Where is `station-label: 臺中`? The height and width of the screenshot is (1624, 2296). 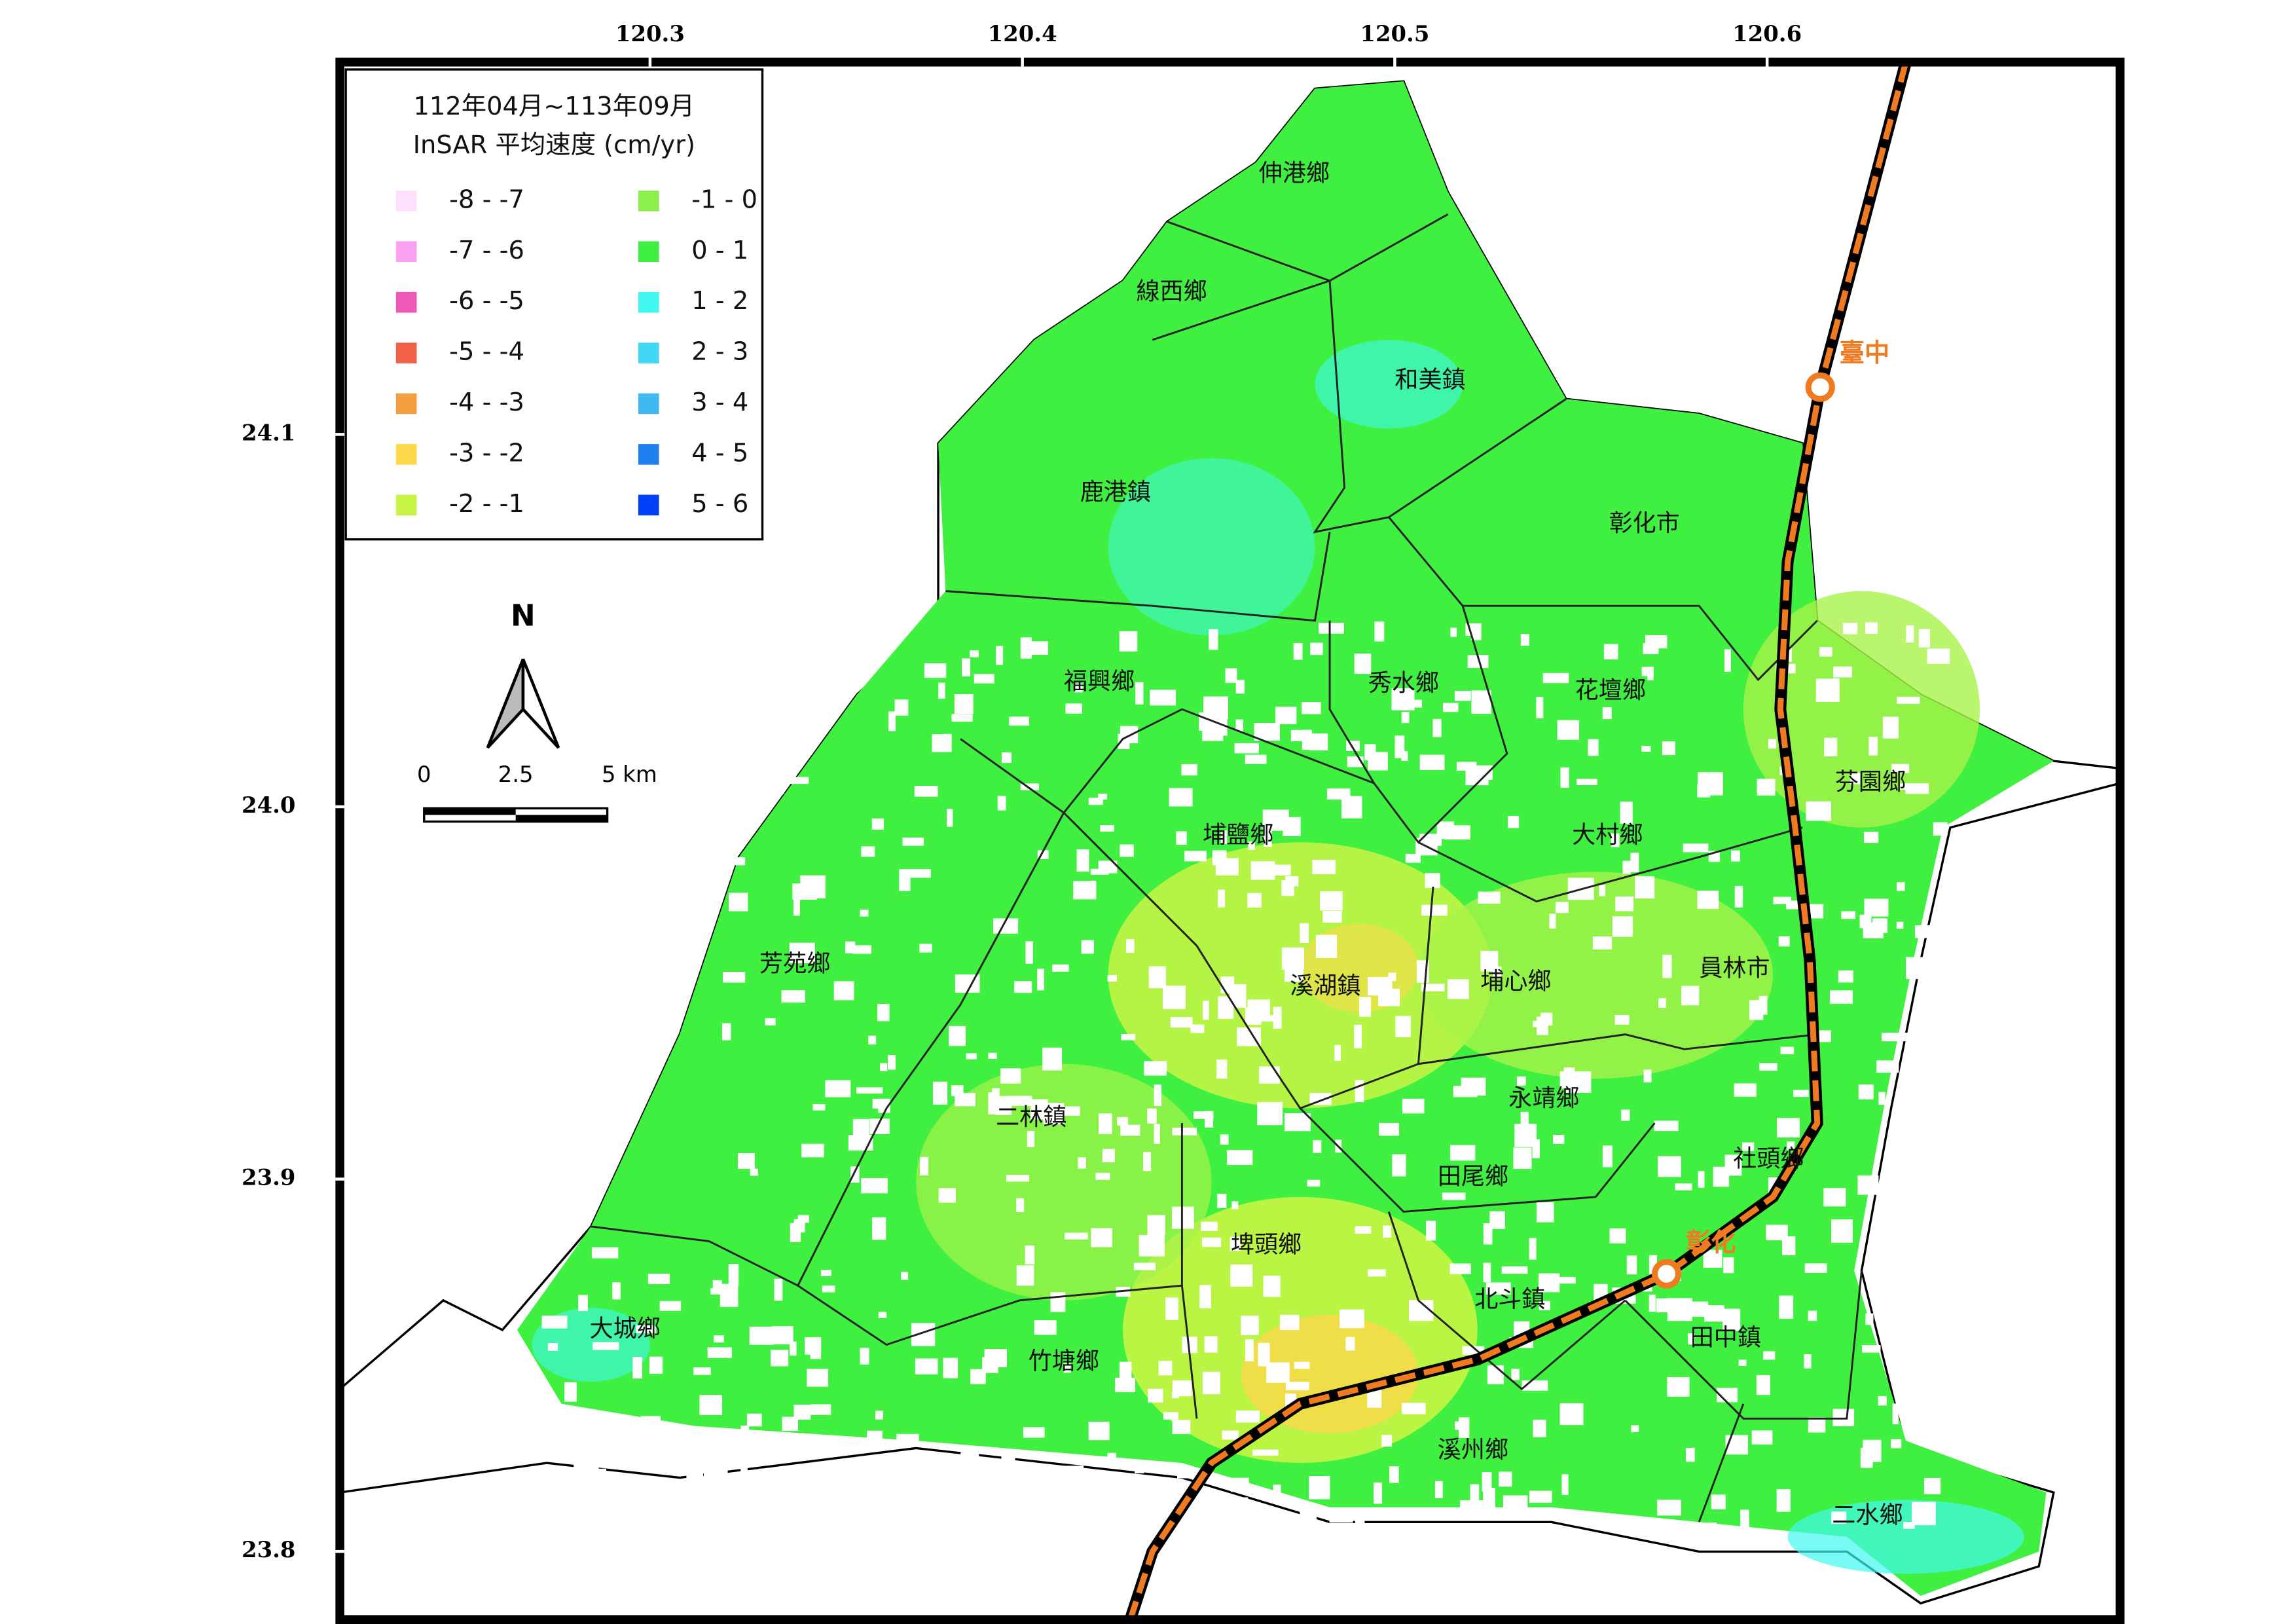
station-label: 臺中 is located at coordinates (1865, 353).